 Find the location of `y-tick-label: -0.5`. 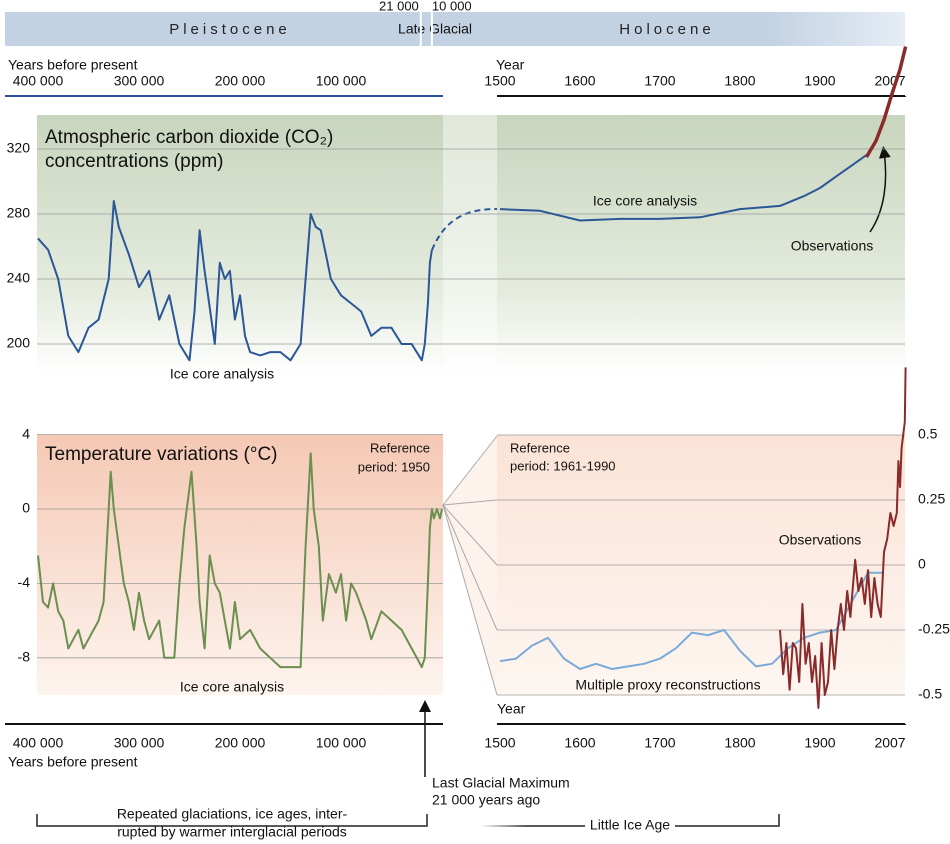

y-tick-label: -0.5 is located at coordinates (930, 694).